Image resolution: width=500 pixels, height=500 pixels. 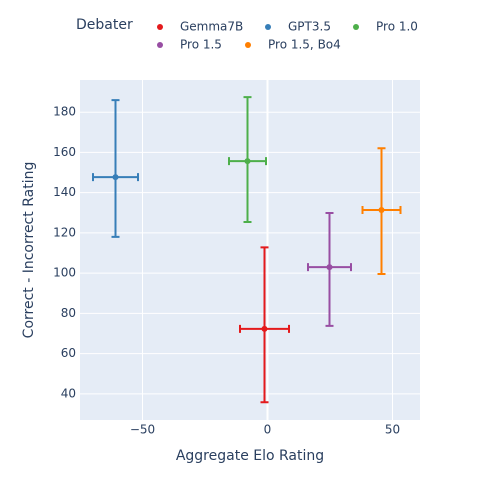 What do you see at coordinates (201, 45) in the screenshot?
I see `legend-label: Pro 1.5` at bounding box center [201, 45].